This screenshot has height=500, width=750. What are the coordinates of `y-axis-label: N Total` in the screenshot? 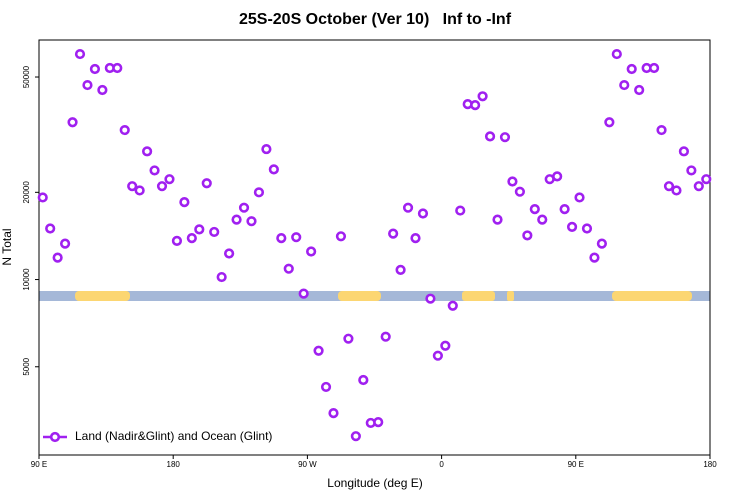 It's located at (7, 246).